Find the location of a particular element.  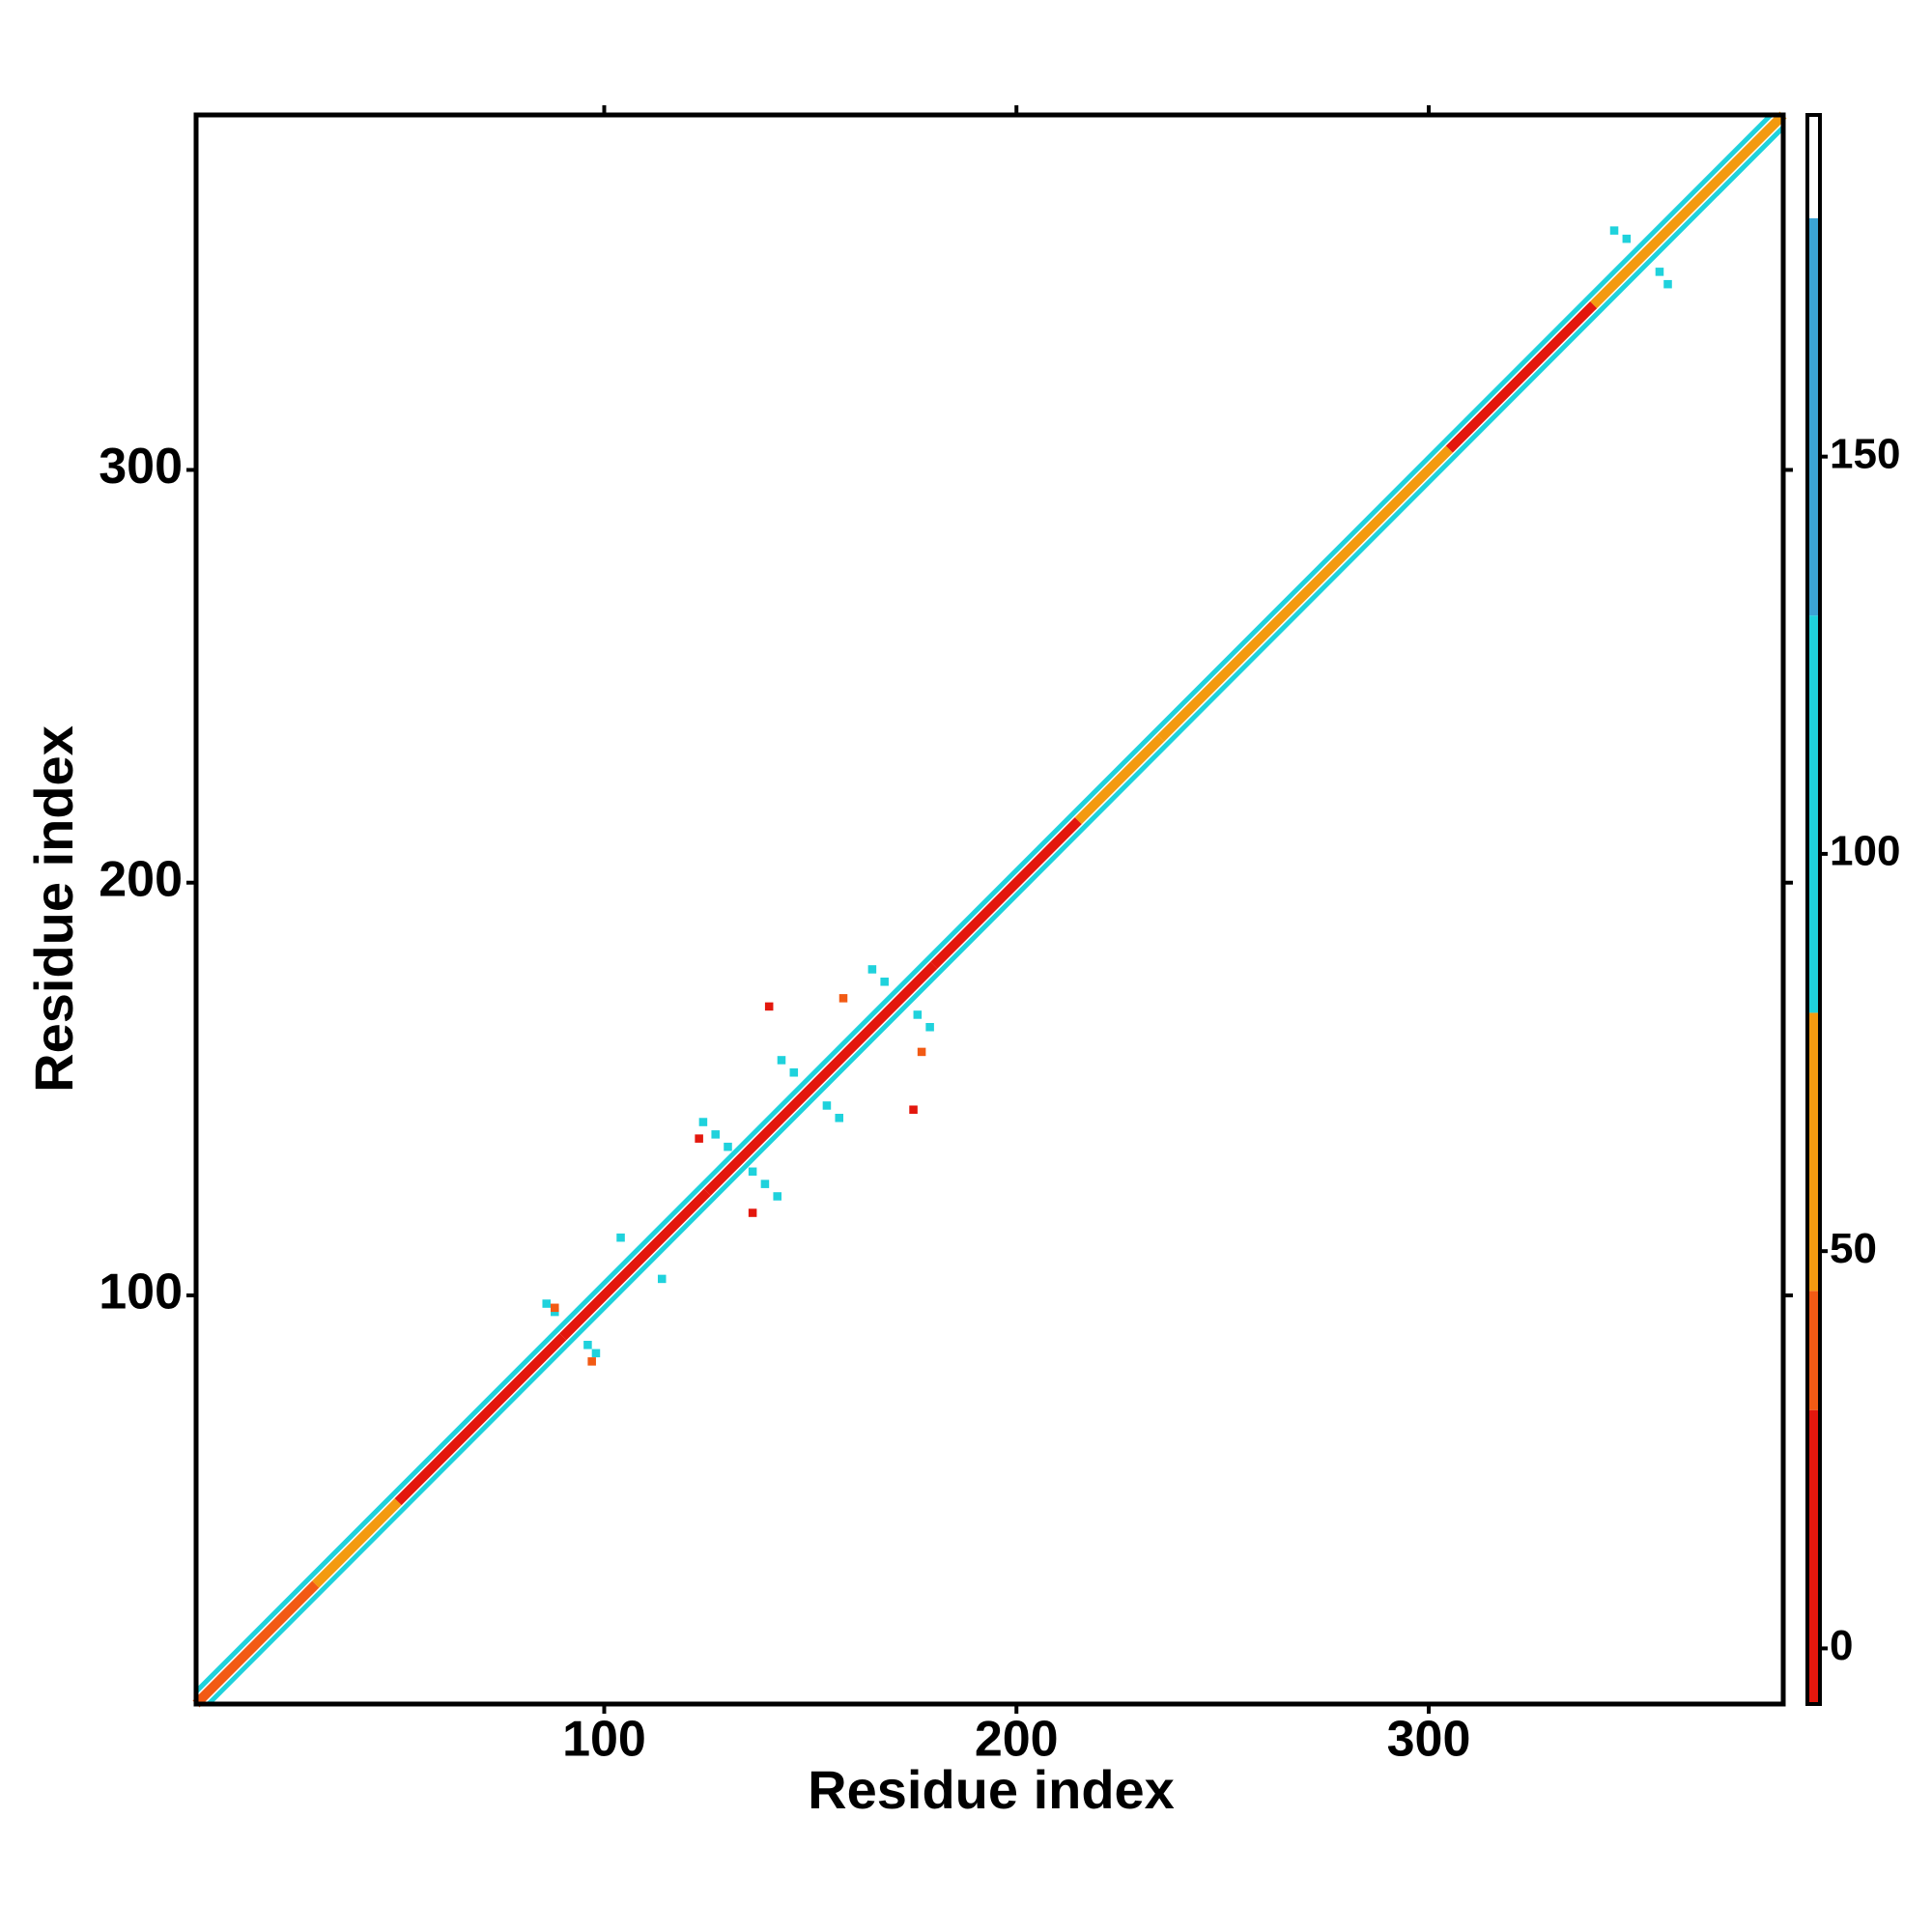

x-tick-label: 100 is located at coordinates (604, 1740).